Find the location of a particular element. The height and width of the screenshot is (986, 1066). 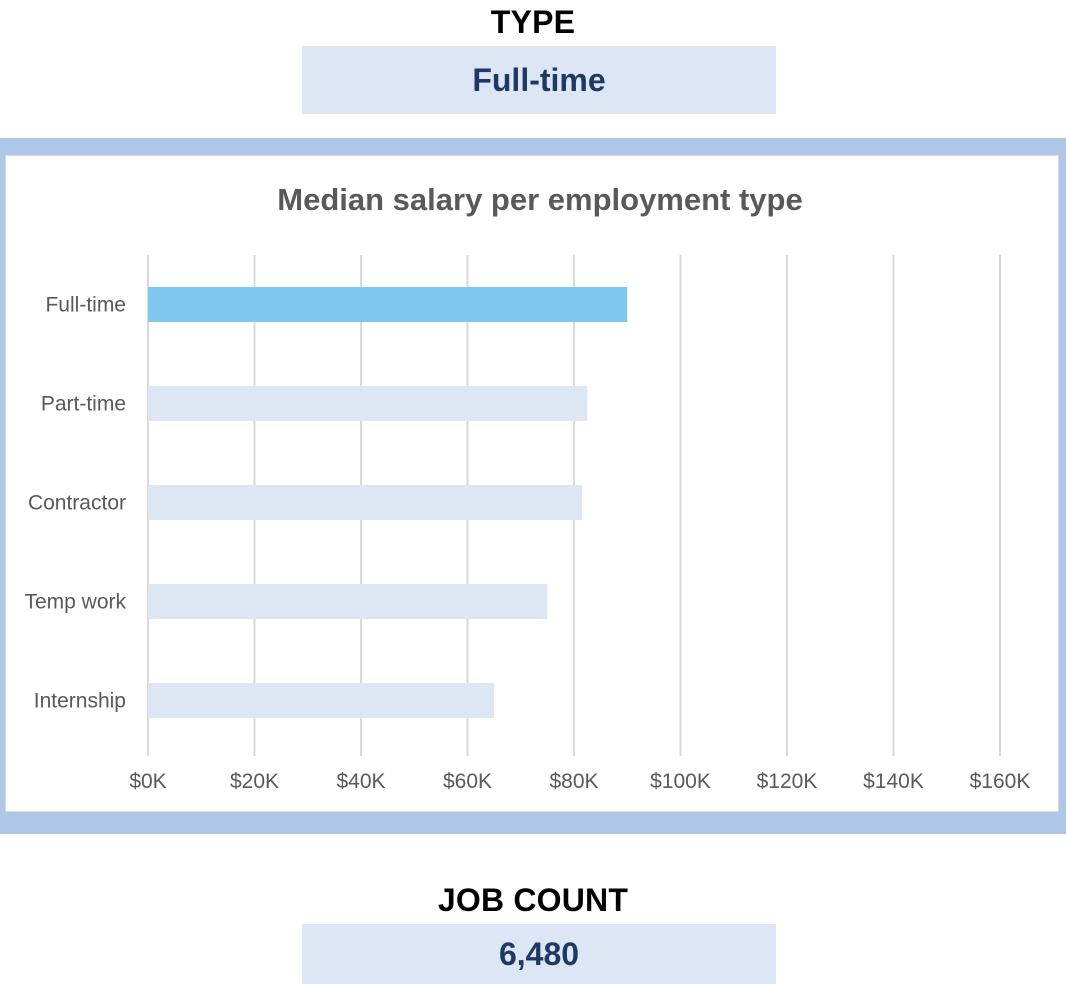

type-filter-label: TYPE is located at coordinates (533, 22).